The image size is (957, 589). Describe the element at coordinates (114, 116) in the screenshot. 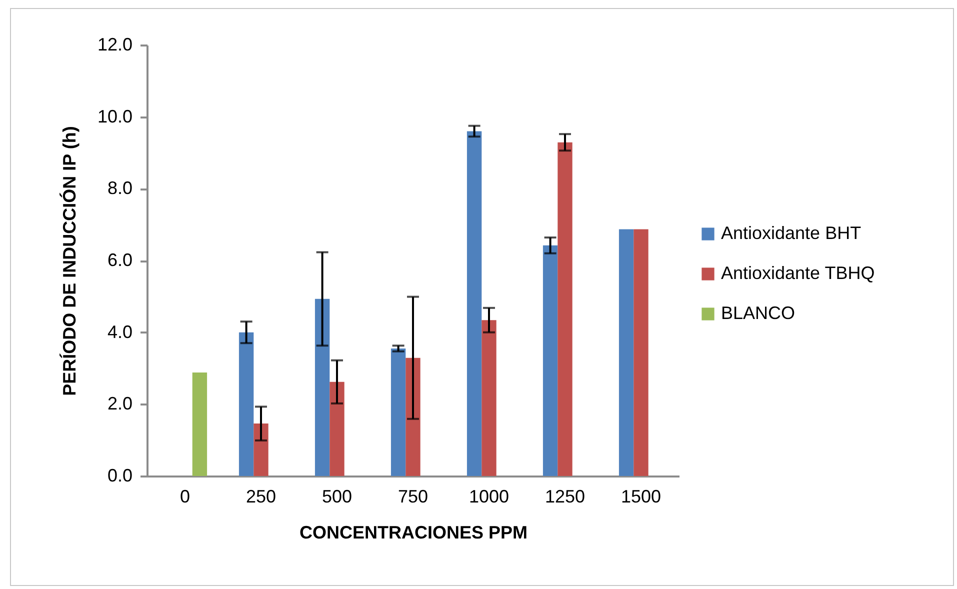

I see `y-tick-label: 10.0` at that location.